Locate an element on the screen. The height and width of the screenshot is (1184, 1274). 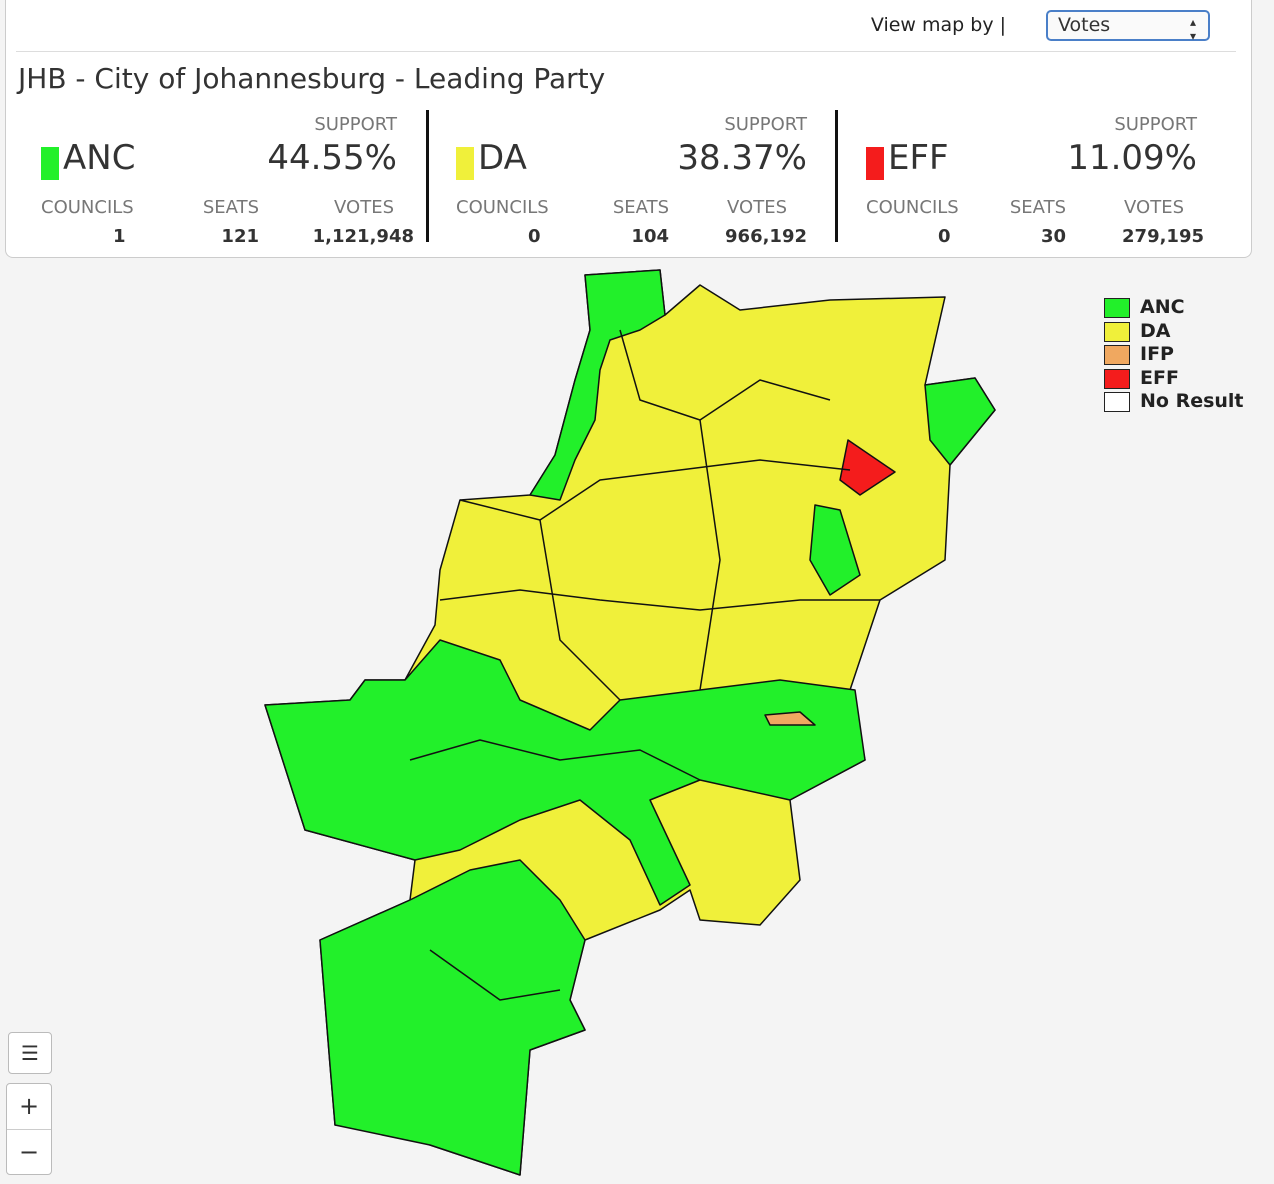
region-eff is located at coordinates (867, 467).